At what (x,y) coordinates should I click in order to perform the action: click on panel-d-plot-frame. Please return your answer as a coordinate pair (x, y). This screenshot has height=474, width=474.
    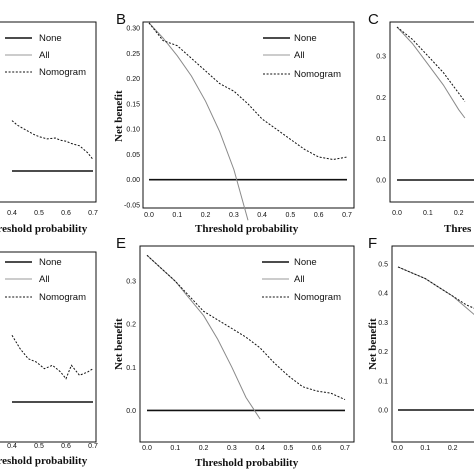
    Looking at the image, I should click on (48, 347).